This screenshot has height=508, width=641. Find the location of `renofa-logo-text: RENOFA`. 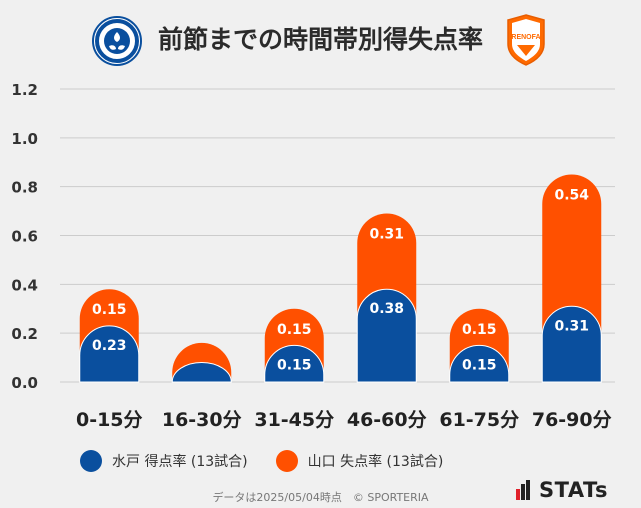

renofa-logo-text: RENOFA is located at coordinates (525, 37).